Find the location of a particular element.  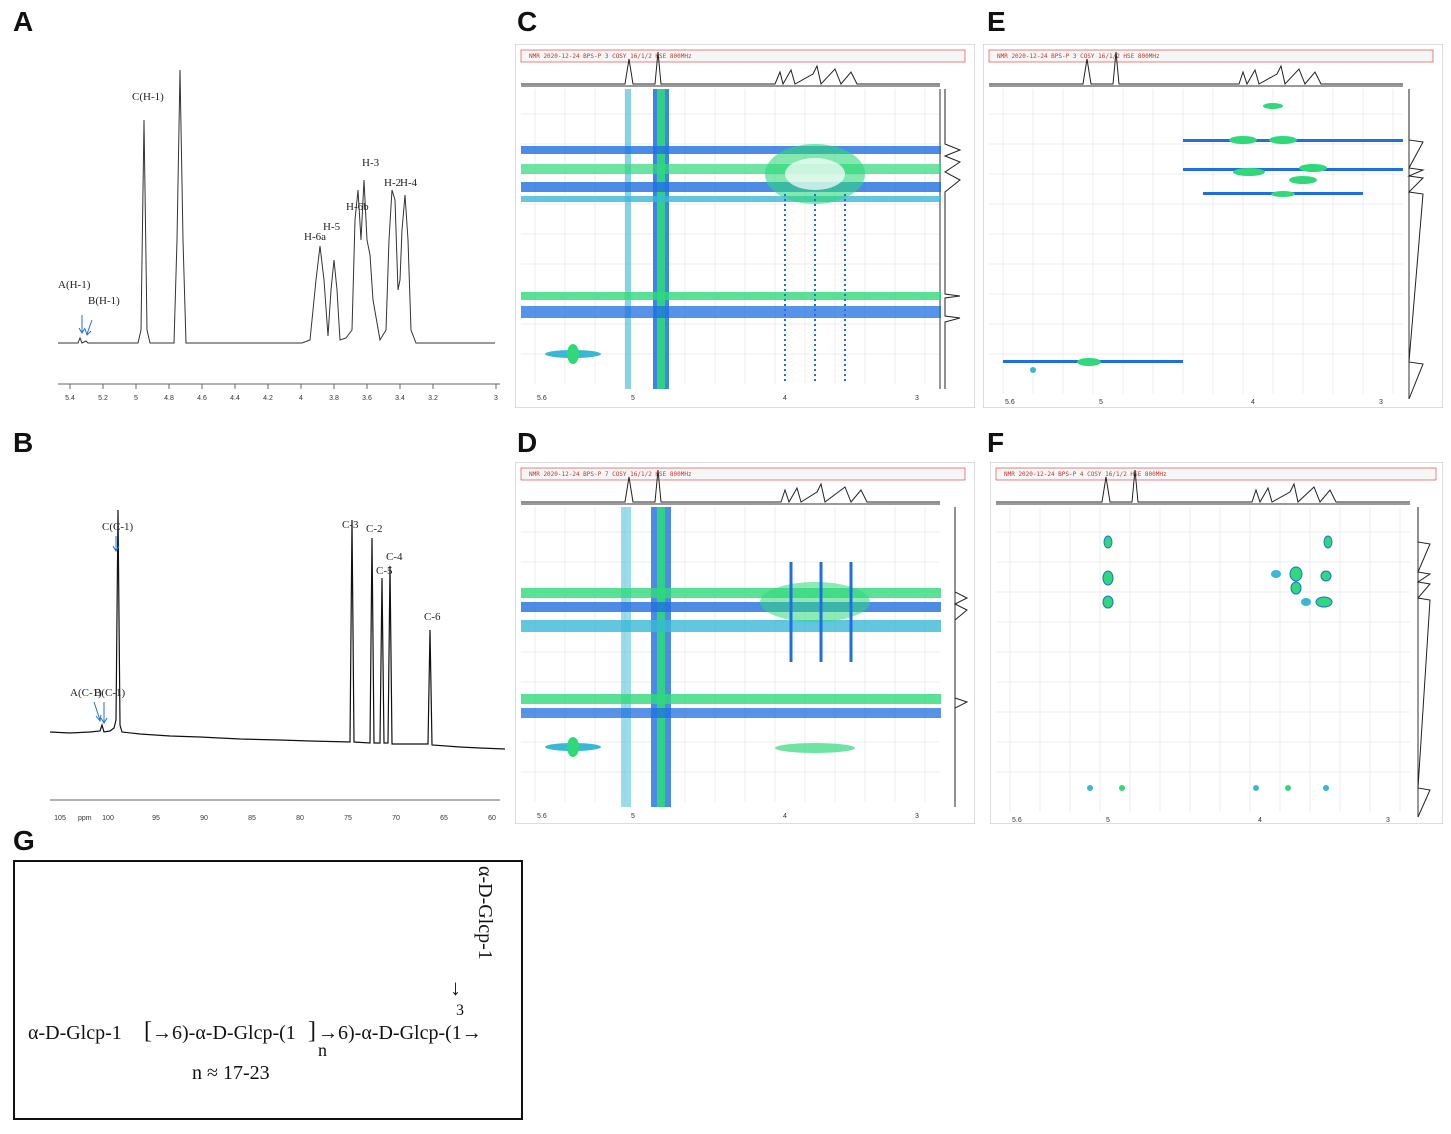

panel-label-a: A is located at coordinates (23, 21).